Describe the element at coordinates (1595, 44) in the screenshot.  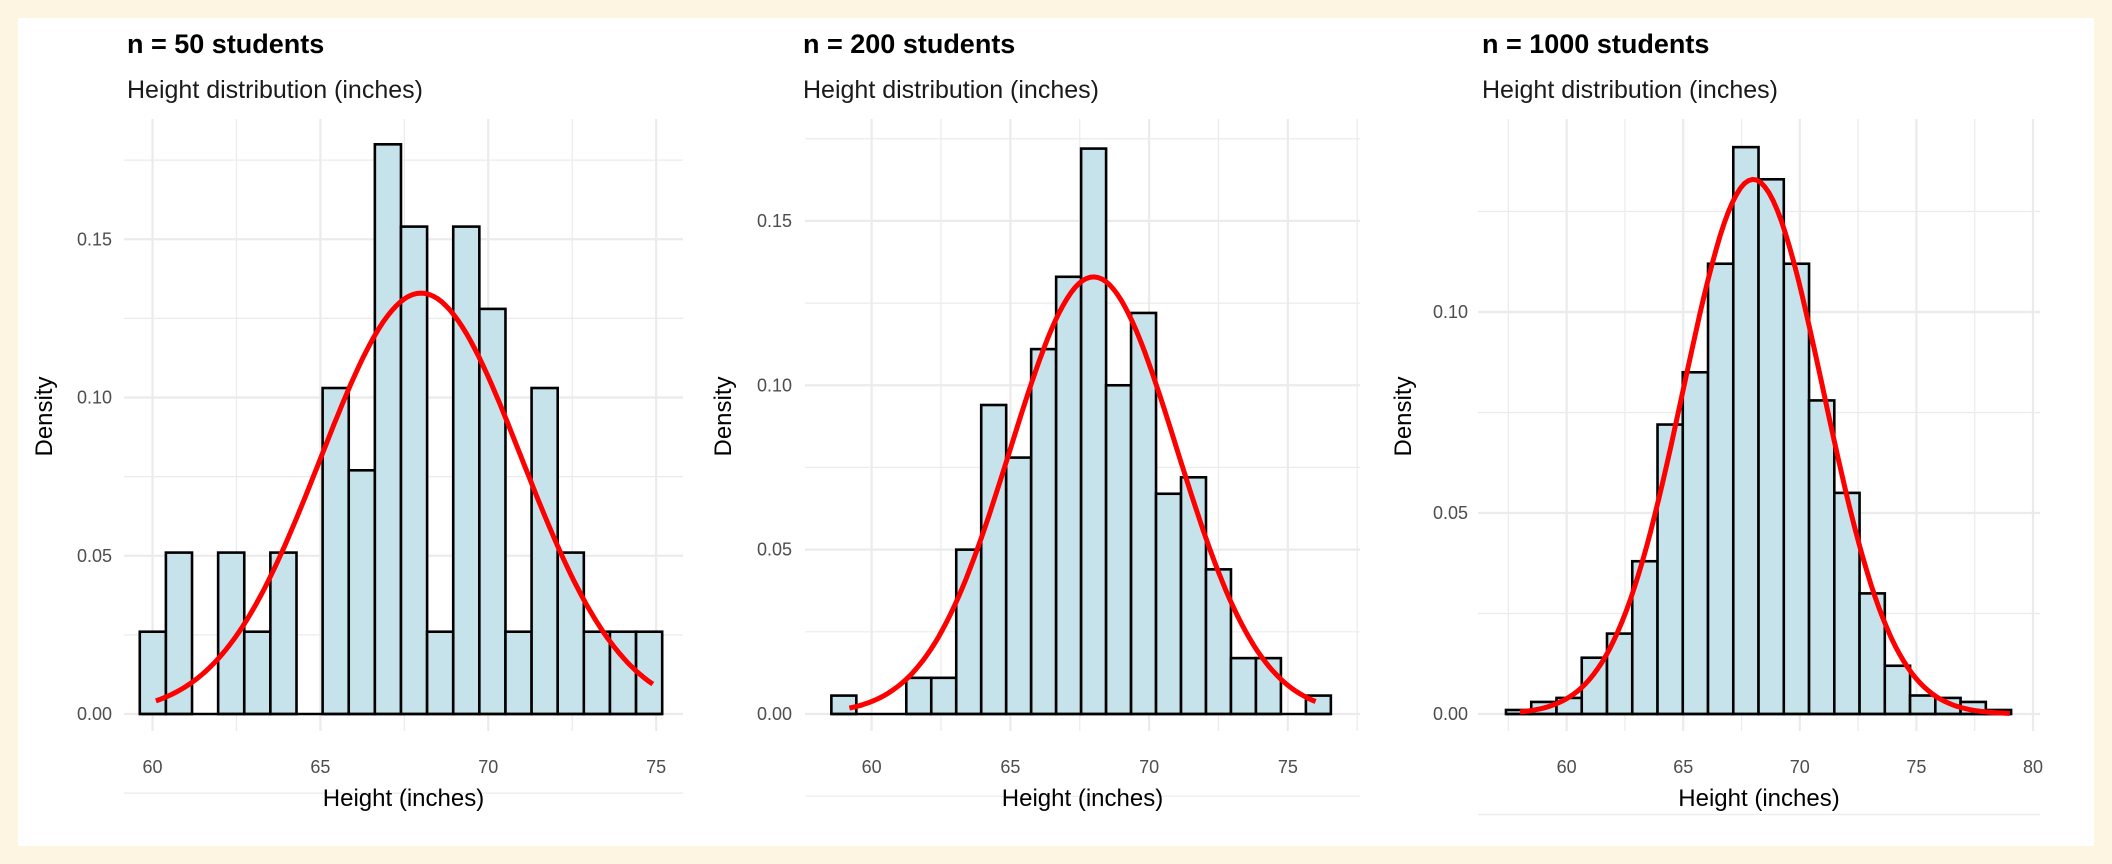
I see `panel-title: n = 1000 students` at that location.